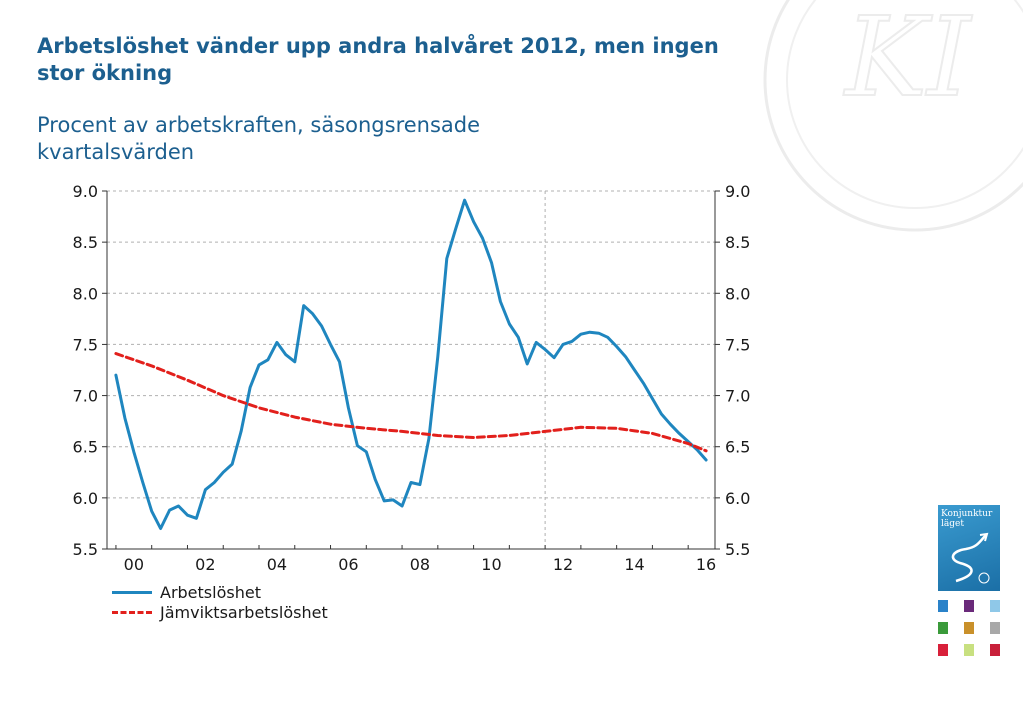 The height and width of the screenshot is (708, 1023). I want to click on y-tick-label-left: 6.0, so click(85, 498).